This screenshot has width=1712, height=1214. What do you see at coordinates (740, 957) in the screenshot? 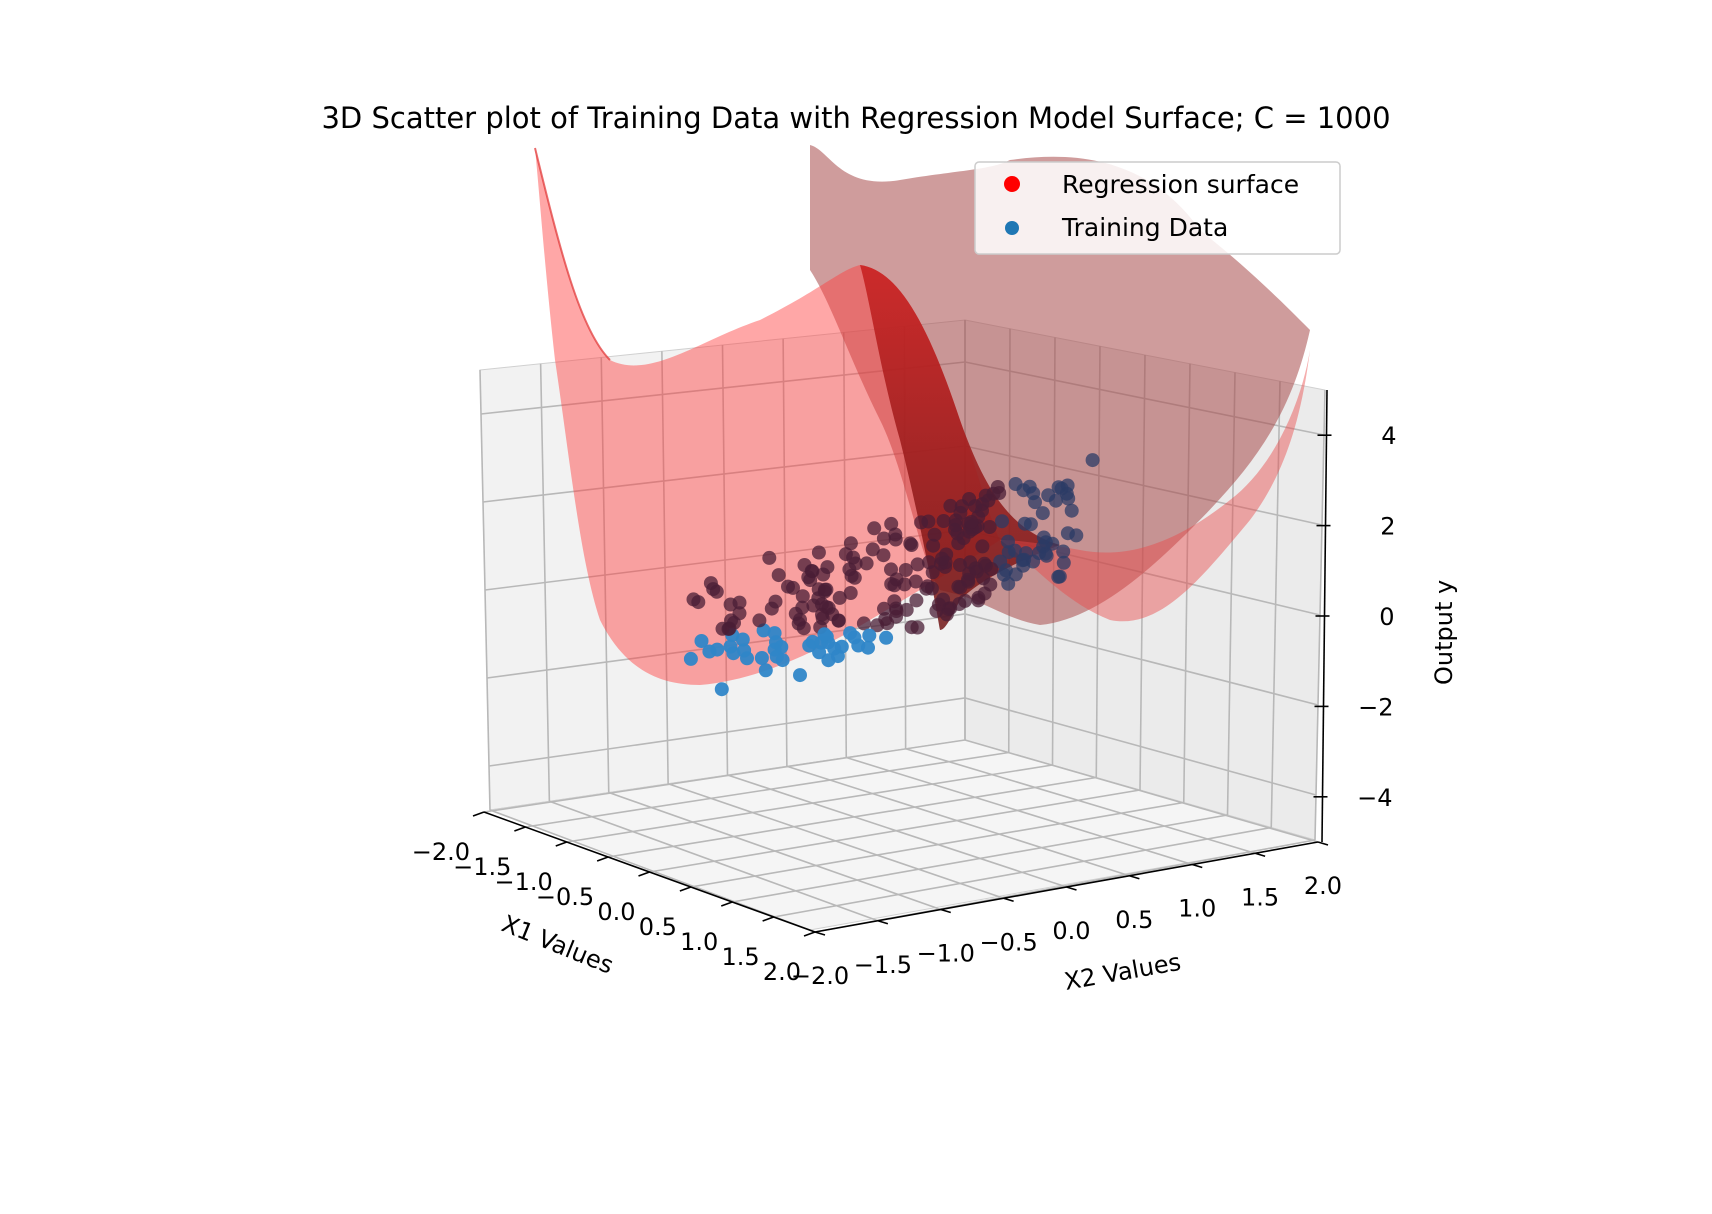
I see `x1-tick-label: 1.5` at bounding box center [740, 957].